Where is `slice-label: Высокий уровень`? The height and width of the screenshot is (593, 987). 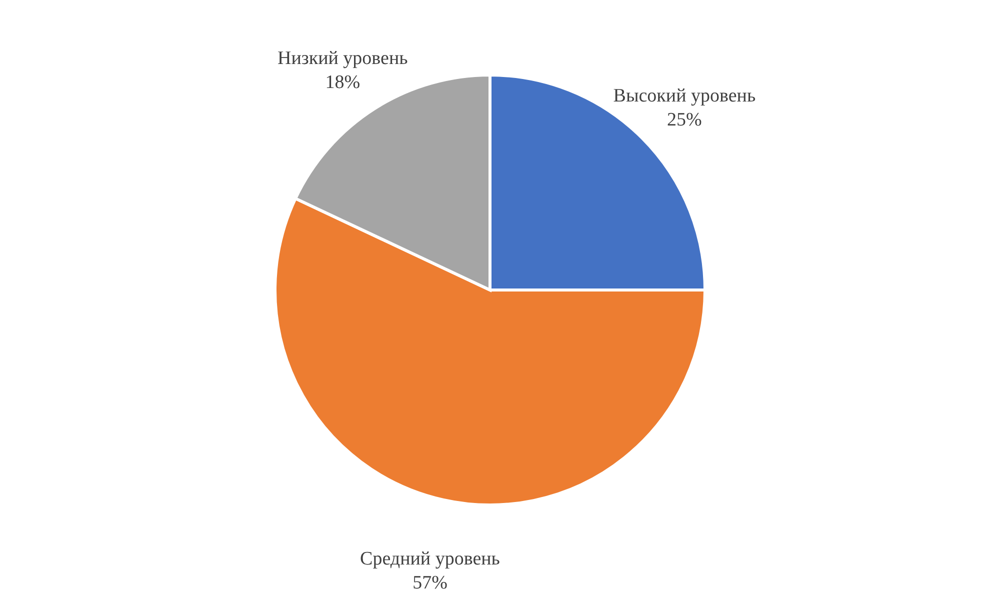 slice-label: Высокий уровень is located at coordinates (684, 96).